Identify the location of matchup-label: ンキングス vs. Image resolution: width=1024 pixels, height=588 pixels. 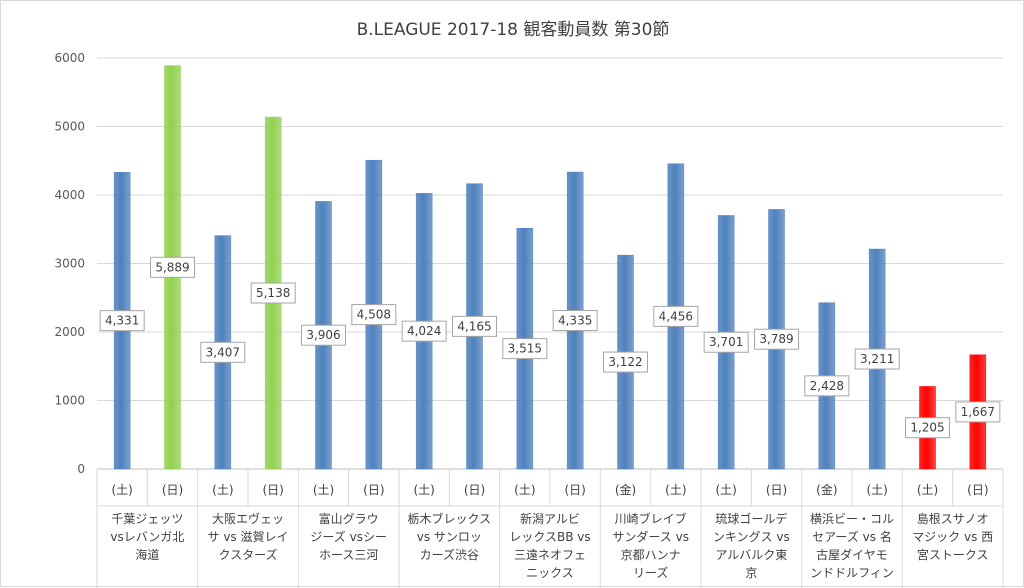
(751, 537).